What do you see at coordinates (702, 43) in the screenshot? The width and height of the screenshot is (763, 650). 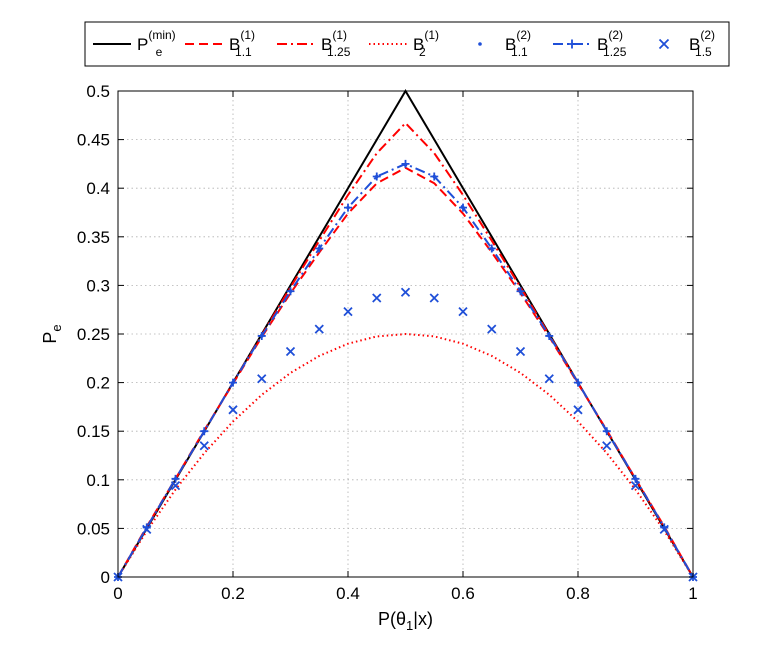 I see `legend-label: B(2) 1.5` at bounding box center [702, 43].